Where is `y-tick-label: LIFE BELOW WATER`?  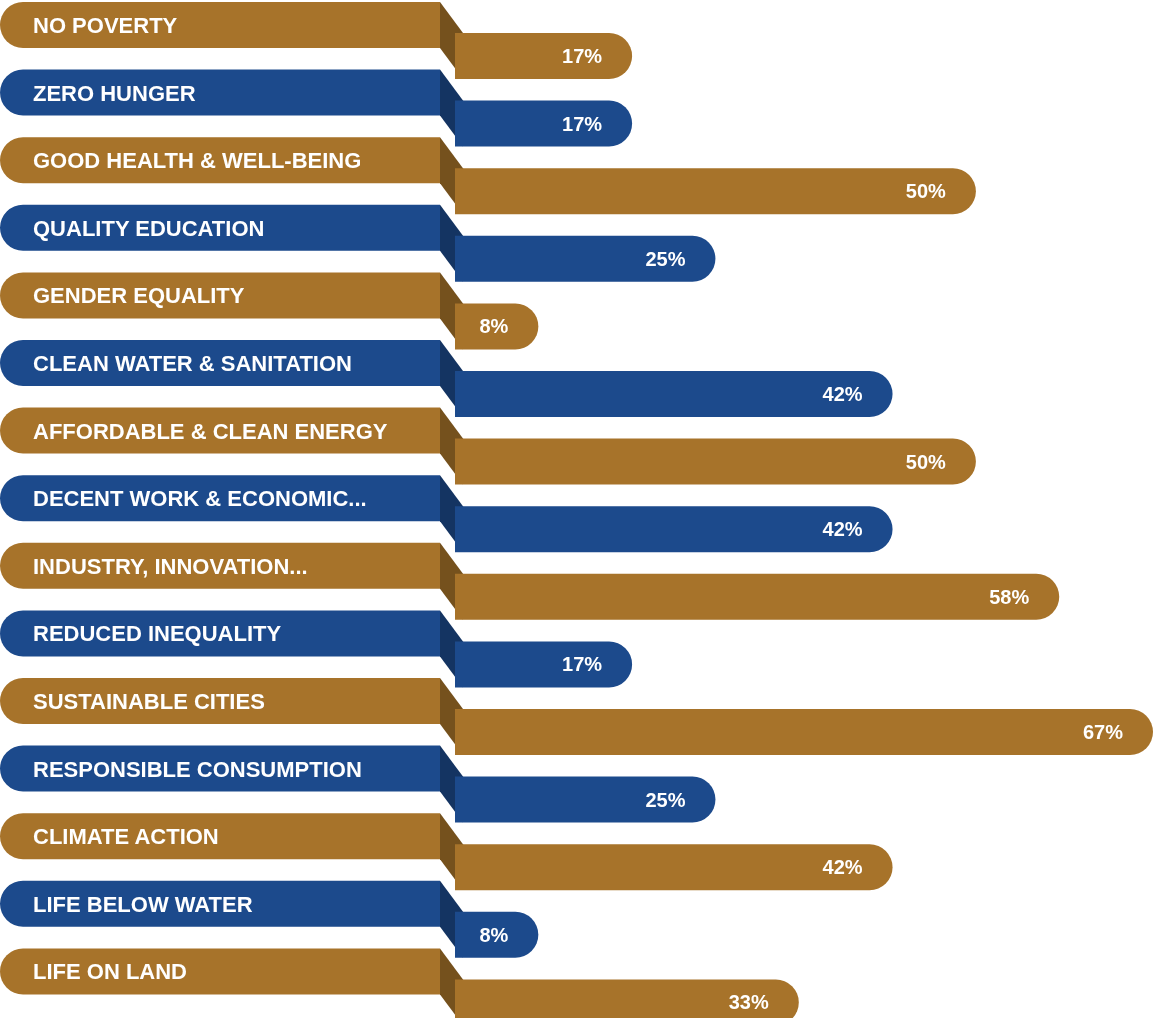 y-tick-label: LIFE BELOW WATER is located at coordinates (143, 904).